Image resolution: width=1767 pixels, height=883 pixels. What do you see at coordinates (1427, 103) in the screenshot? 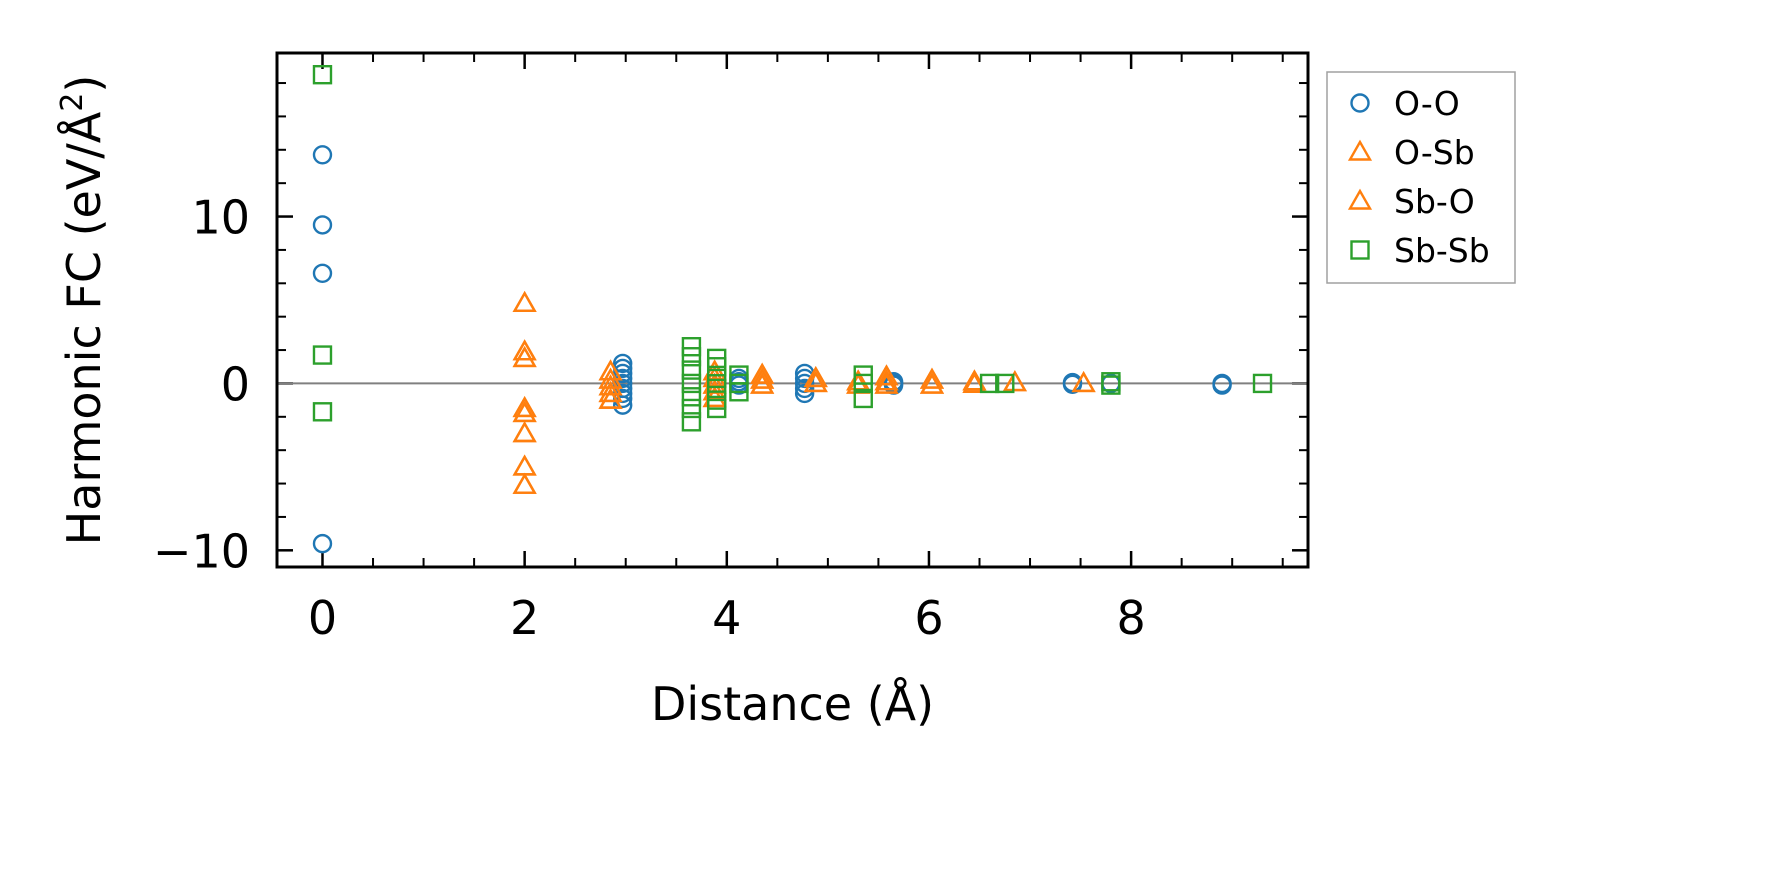
I see `legend-label-o-o: O-O` at bounding box center [1427, 103].